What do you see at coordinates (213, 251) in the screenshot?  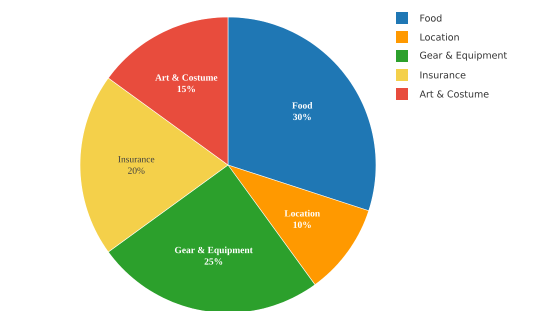 I see `slice-label: Gear & Equipment` at bounding box center [213, 251].